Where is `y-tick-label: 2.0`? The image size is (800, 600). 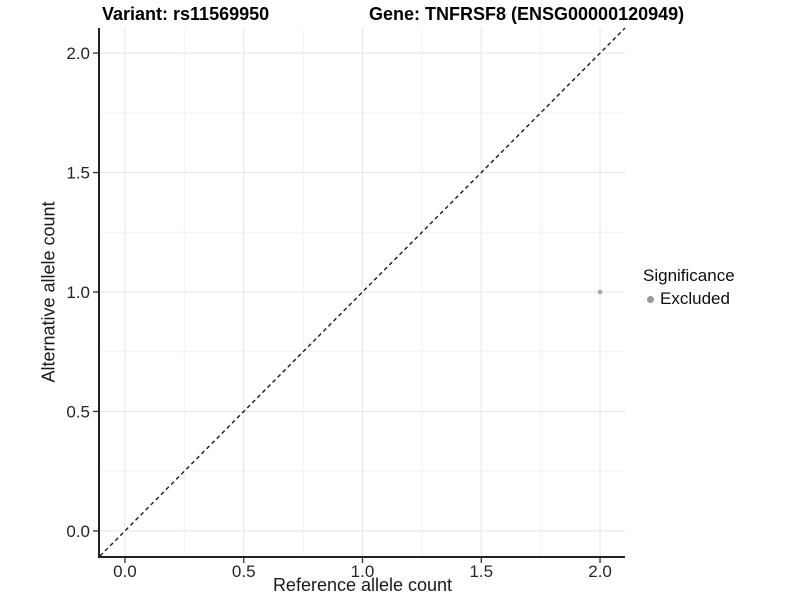
y-tick-label: 2.0 is located at coordinates (78, 53).